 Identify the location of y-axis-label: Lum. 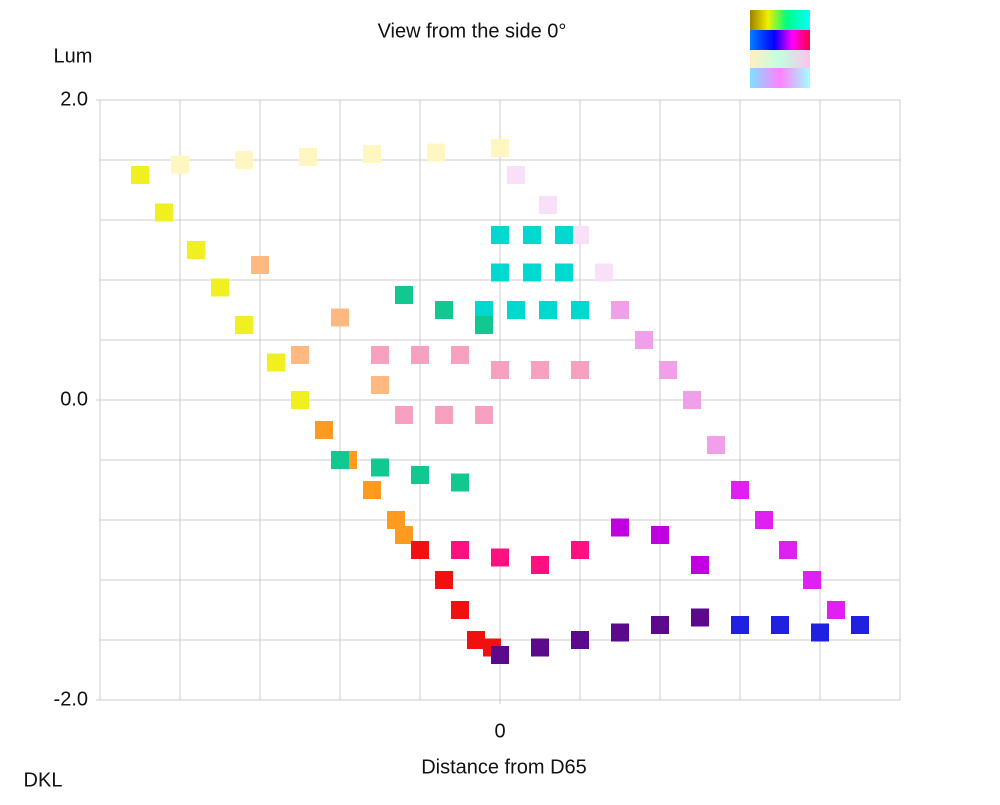
(73, 56).